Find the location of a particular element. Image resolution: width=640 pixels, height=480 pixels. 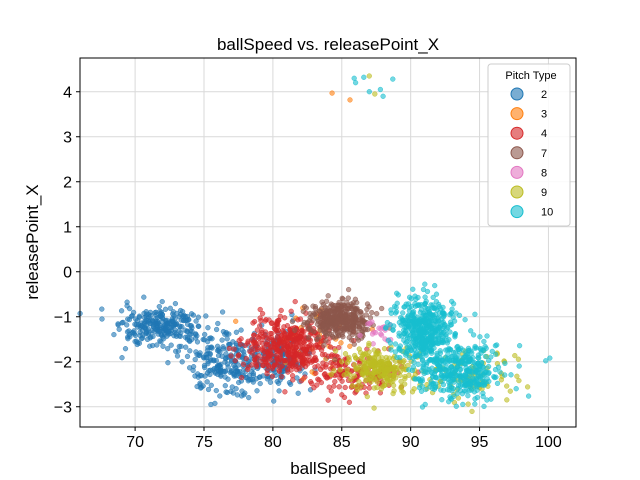

y-tick-label: 1 is located at coordinates (67, 227).